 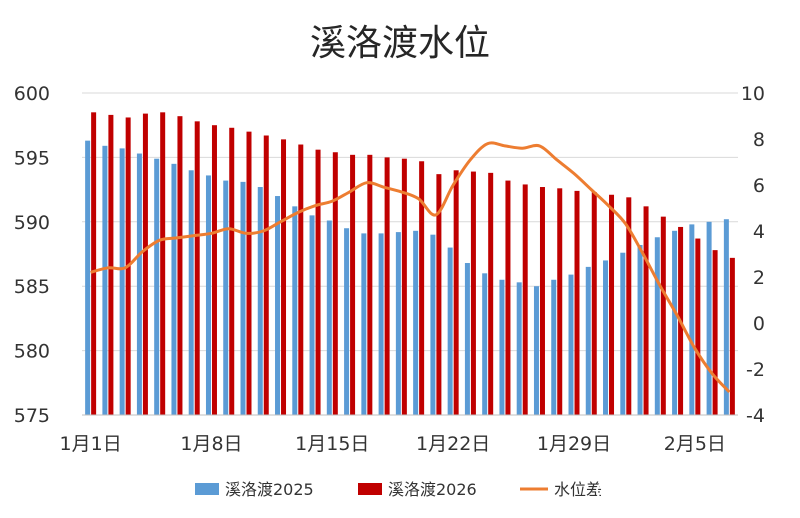 I want to click on watermark: 雪球：刺猬偷腥, so click(x=664, y=491).